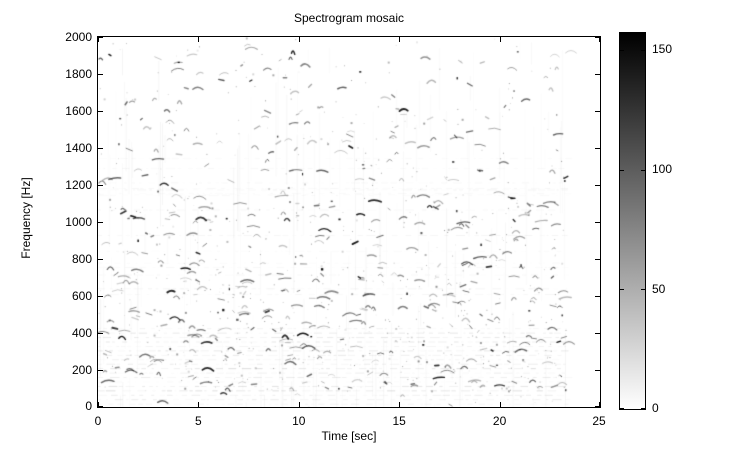  I want to click on colorbar-ticks, so click(632, 221).